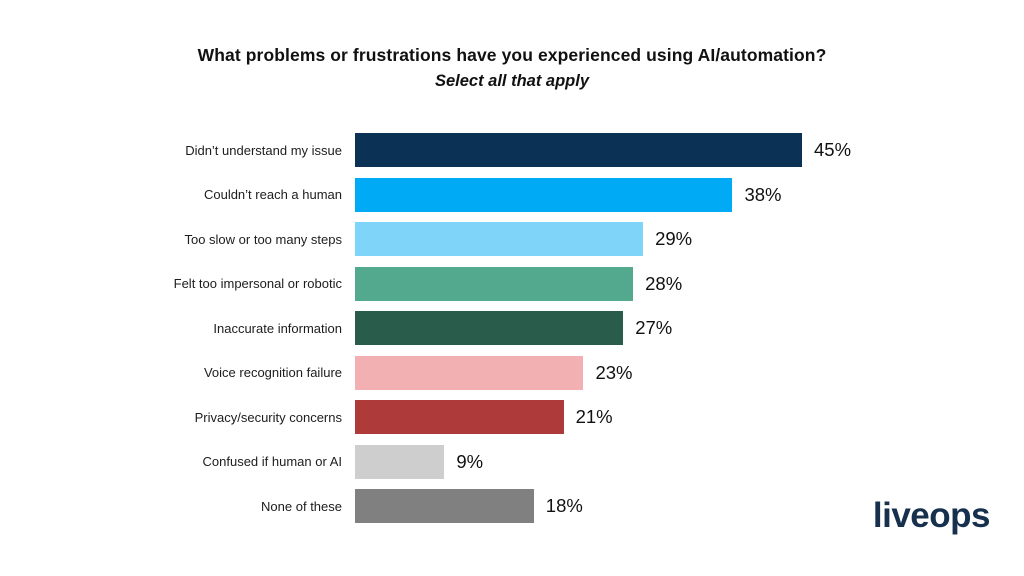 This screenshot has width=1024, height=576. What do you see at coordinates (272, 462) in the screenshot?
I see `bar-label: Confused if human or AI` at bounding box center [272, 462].